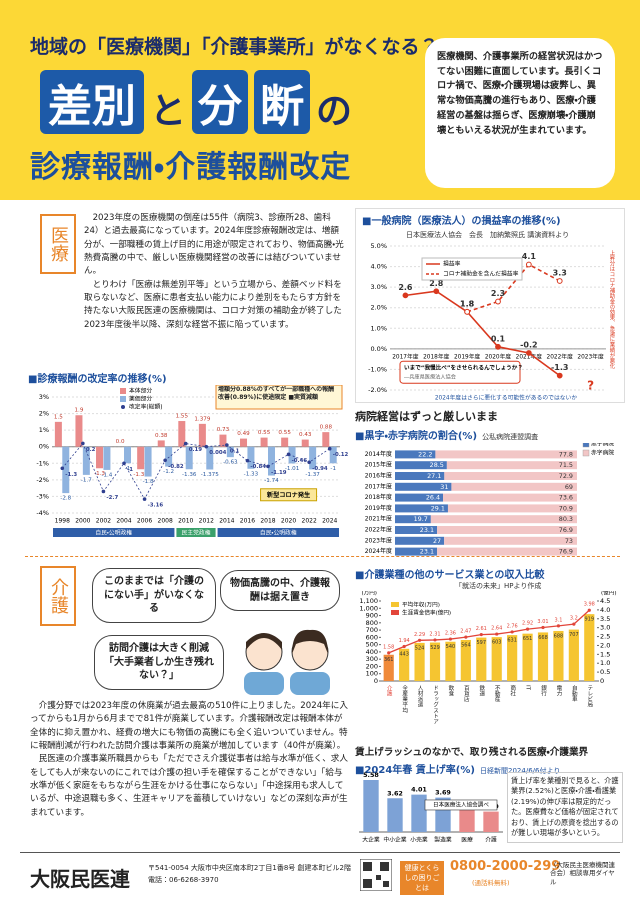 The width and height of the screenshot is (640, 902). Describe the element at coordinates (368, 608) in the screenshot. I see `y-tick-label: 1,000` at that location.